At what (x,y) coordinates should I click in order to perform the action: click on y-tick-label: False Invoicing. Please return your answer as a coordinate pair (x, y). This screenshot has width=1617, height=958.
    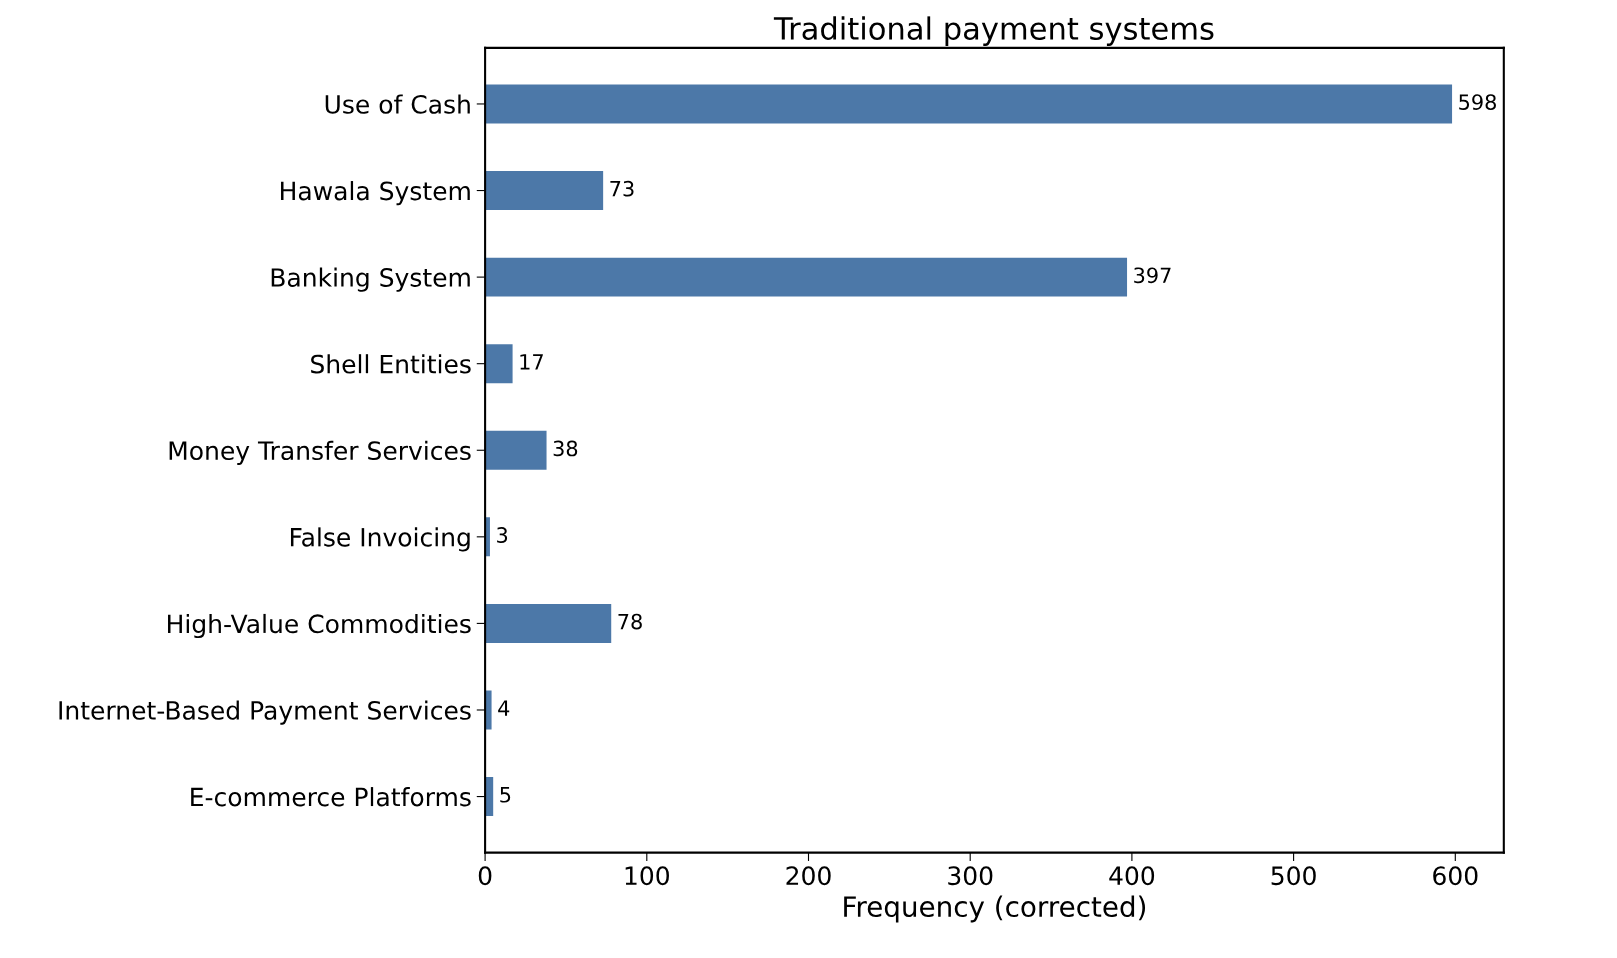
    Looking at the image, I should click on (380, 539).